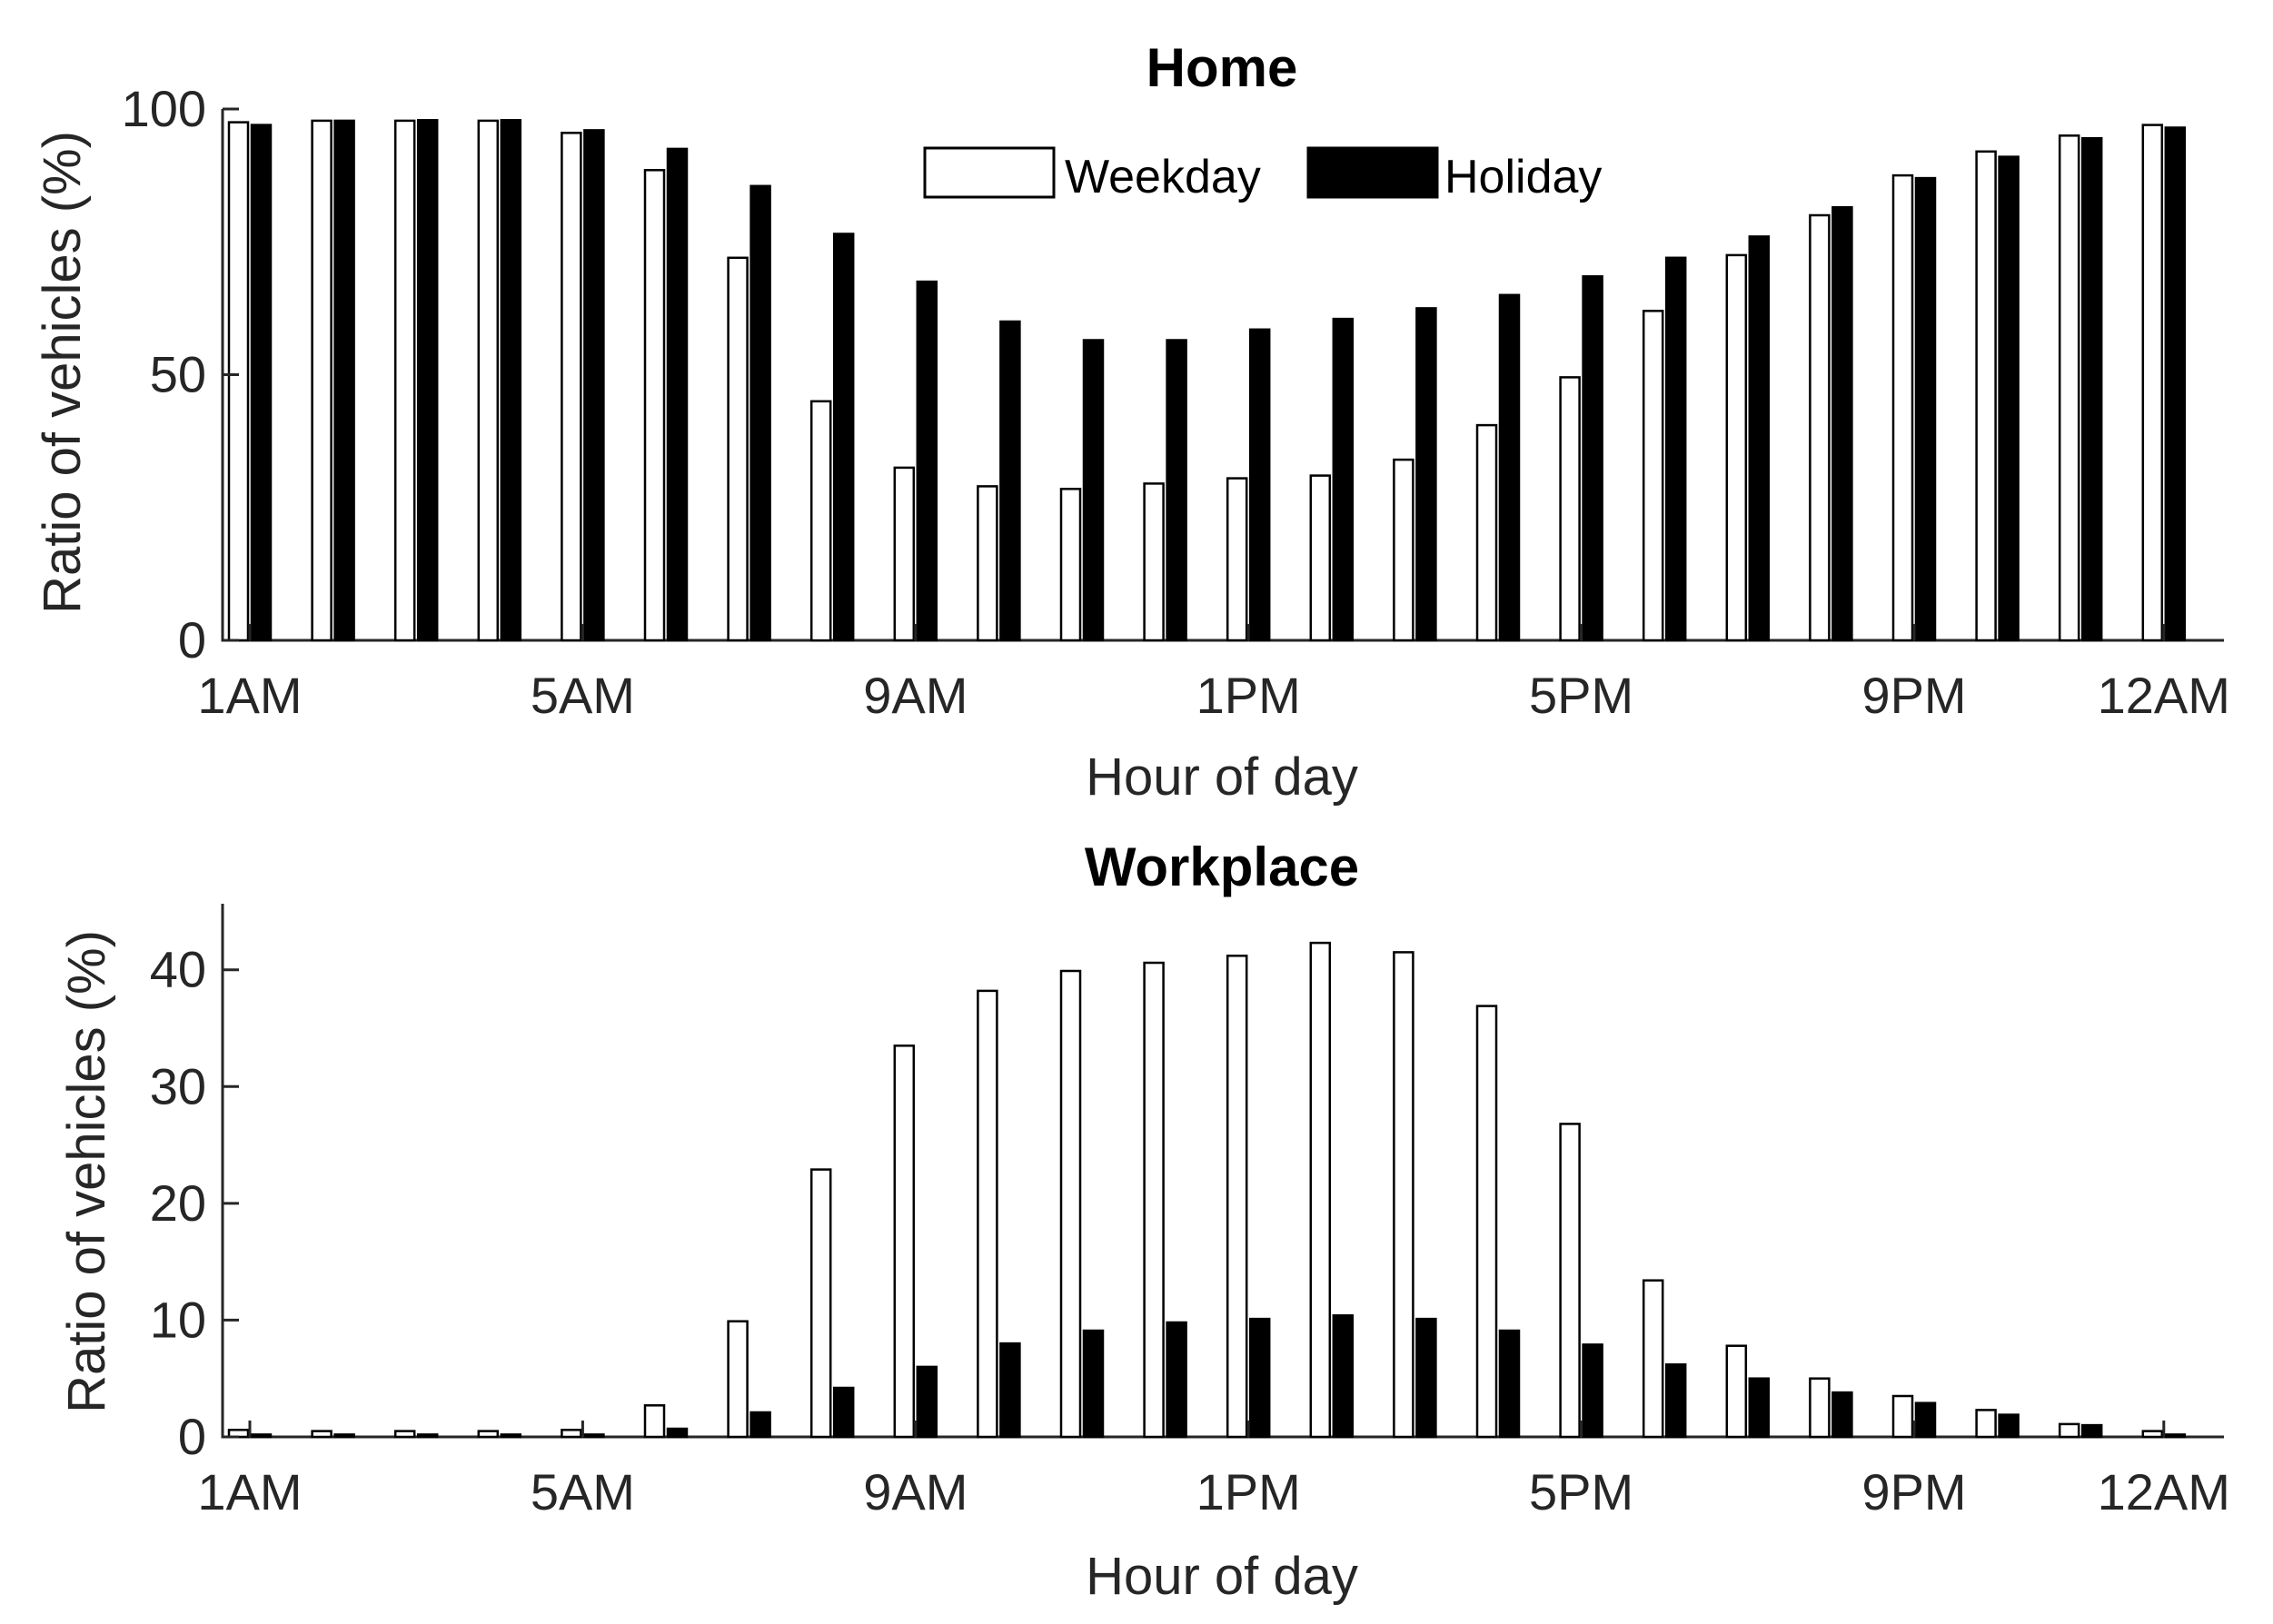 The width and height of the screenshot is (2273, 1624). I want to click on workplace-y-ticks: 0 10 20 30 40, so click(194, 1203).